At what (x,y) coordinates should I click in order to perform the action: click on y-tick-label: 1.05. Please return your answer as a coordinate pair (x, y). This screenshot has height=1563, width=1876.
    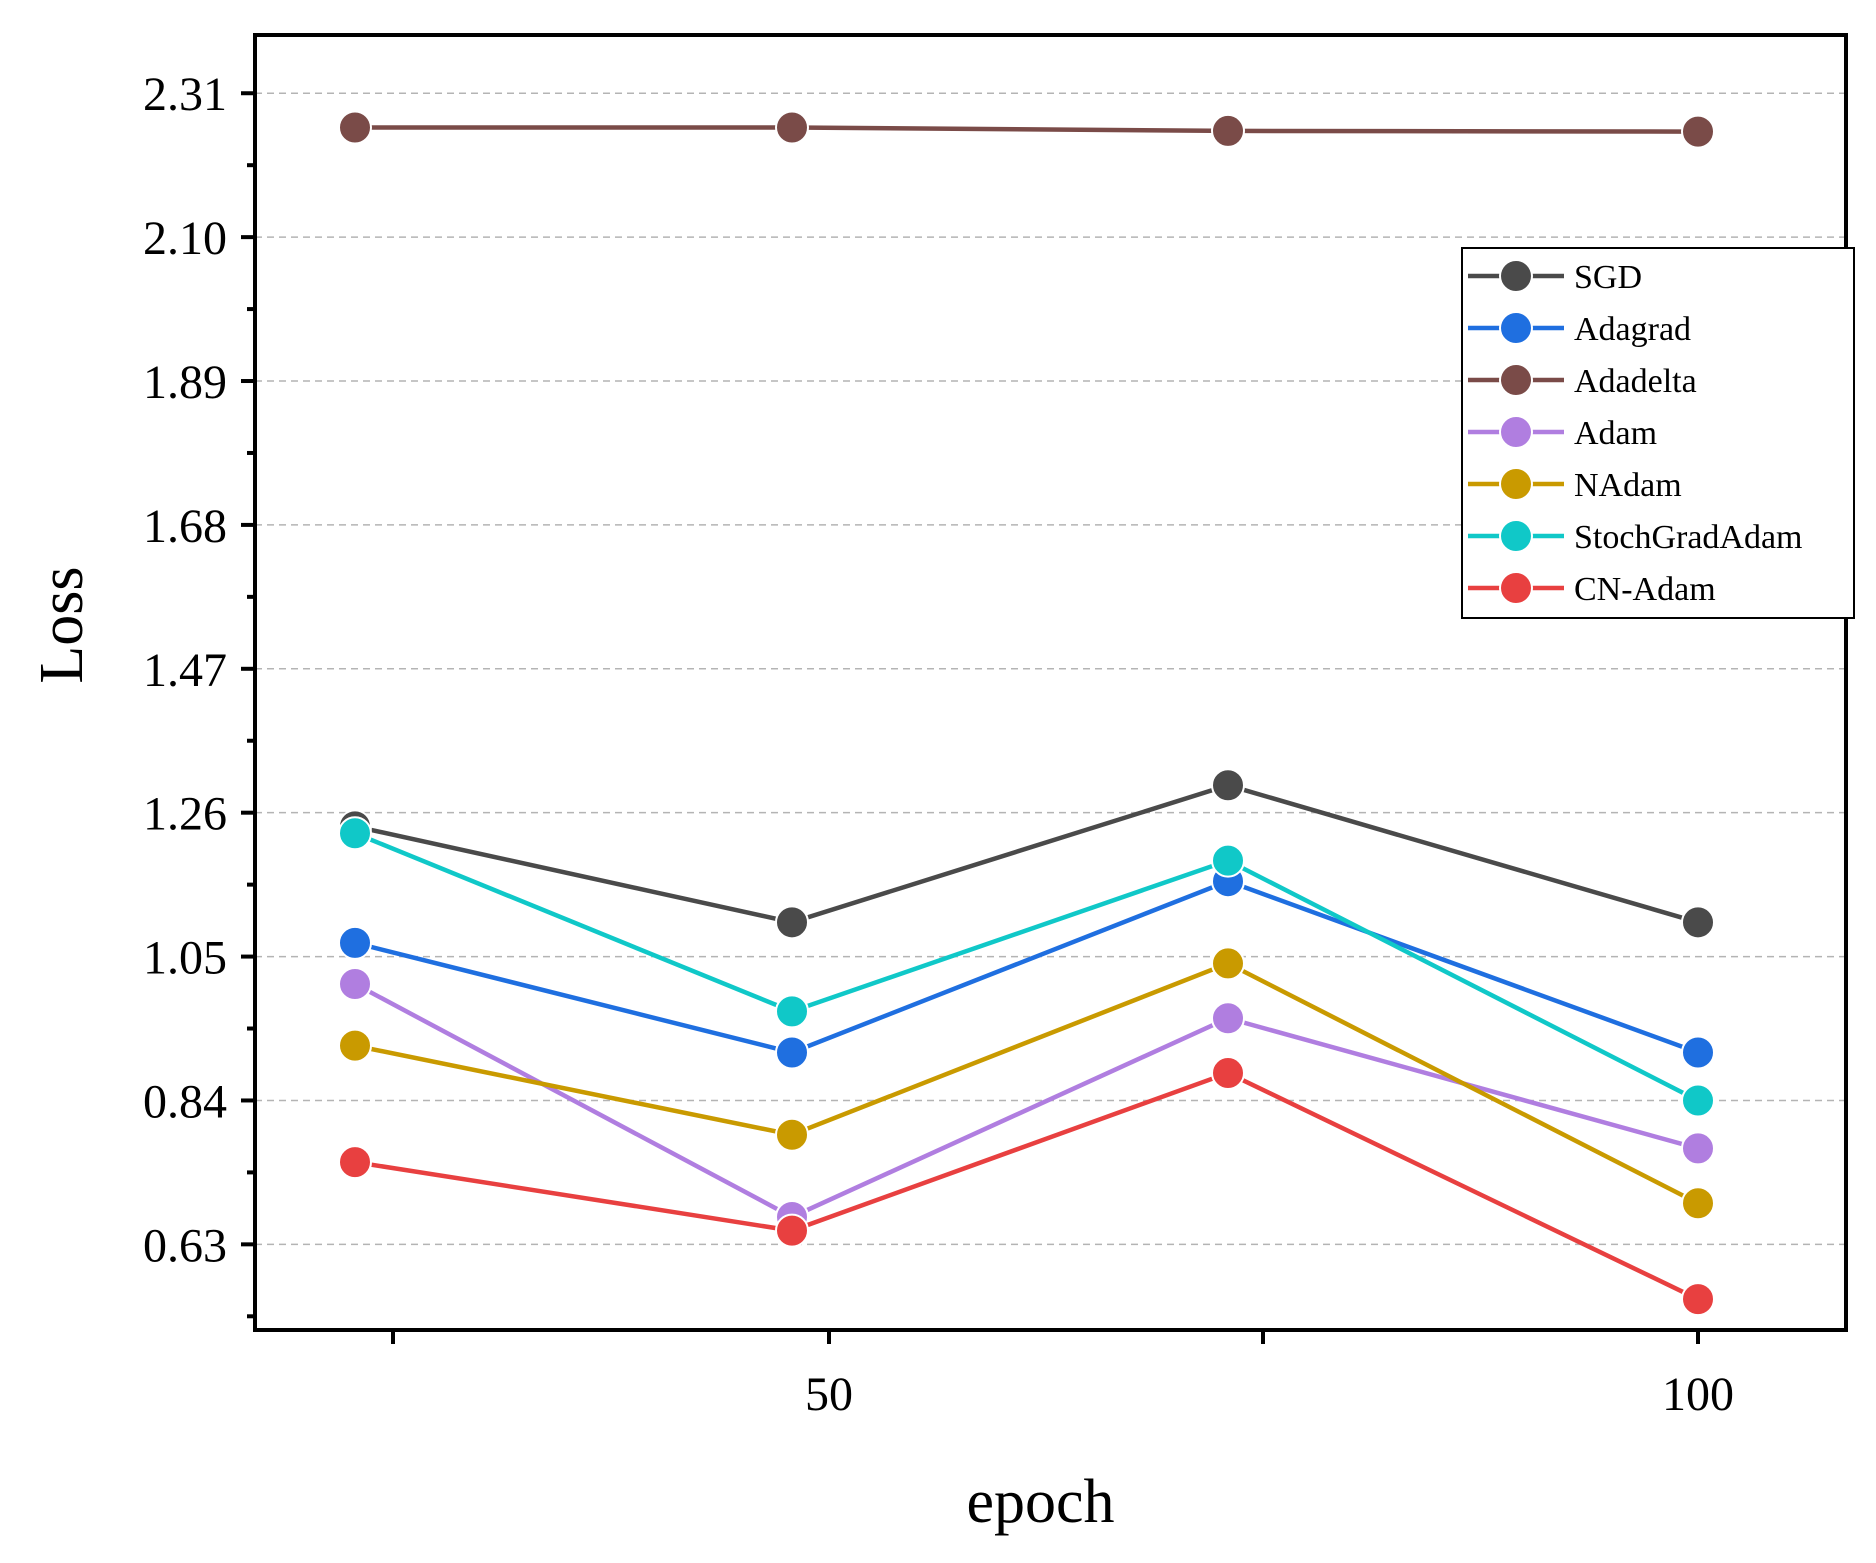
    Looking at the image, I should click on (185, 958).